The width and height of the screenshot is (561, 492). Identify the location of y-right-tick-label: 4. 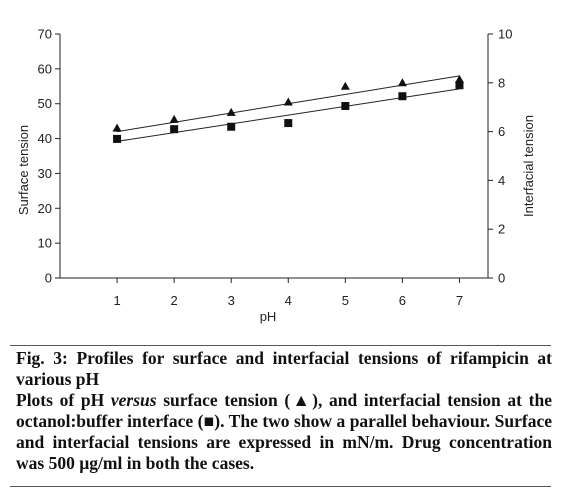
(501, 180).